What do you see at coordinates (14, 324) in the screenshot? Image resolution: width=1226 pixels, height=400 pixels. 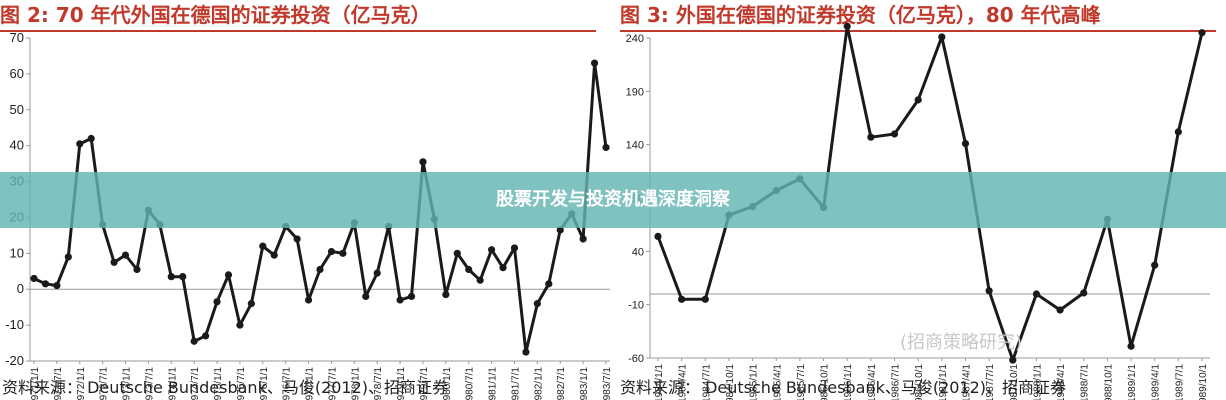 I see `chart1-y-tick-label: -10` at bounding box center [14, 324].